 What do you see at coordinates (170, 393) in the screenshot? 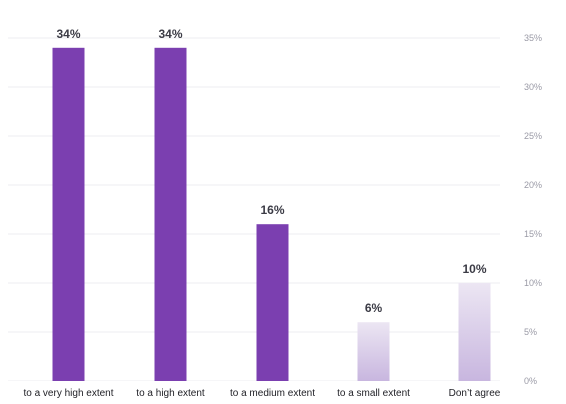
I see `x-category-label: to a high extent` at bounding box center [170, 393].